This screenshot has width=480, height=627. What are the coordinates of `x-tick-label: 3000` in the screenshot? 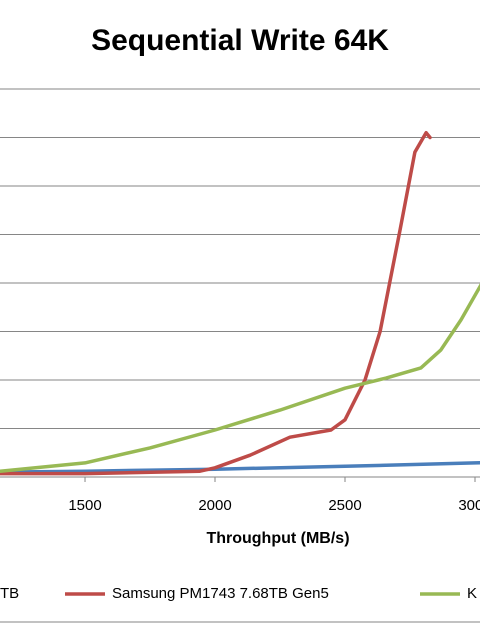 It's located at (469, 505).